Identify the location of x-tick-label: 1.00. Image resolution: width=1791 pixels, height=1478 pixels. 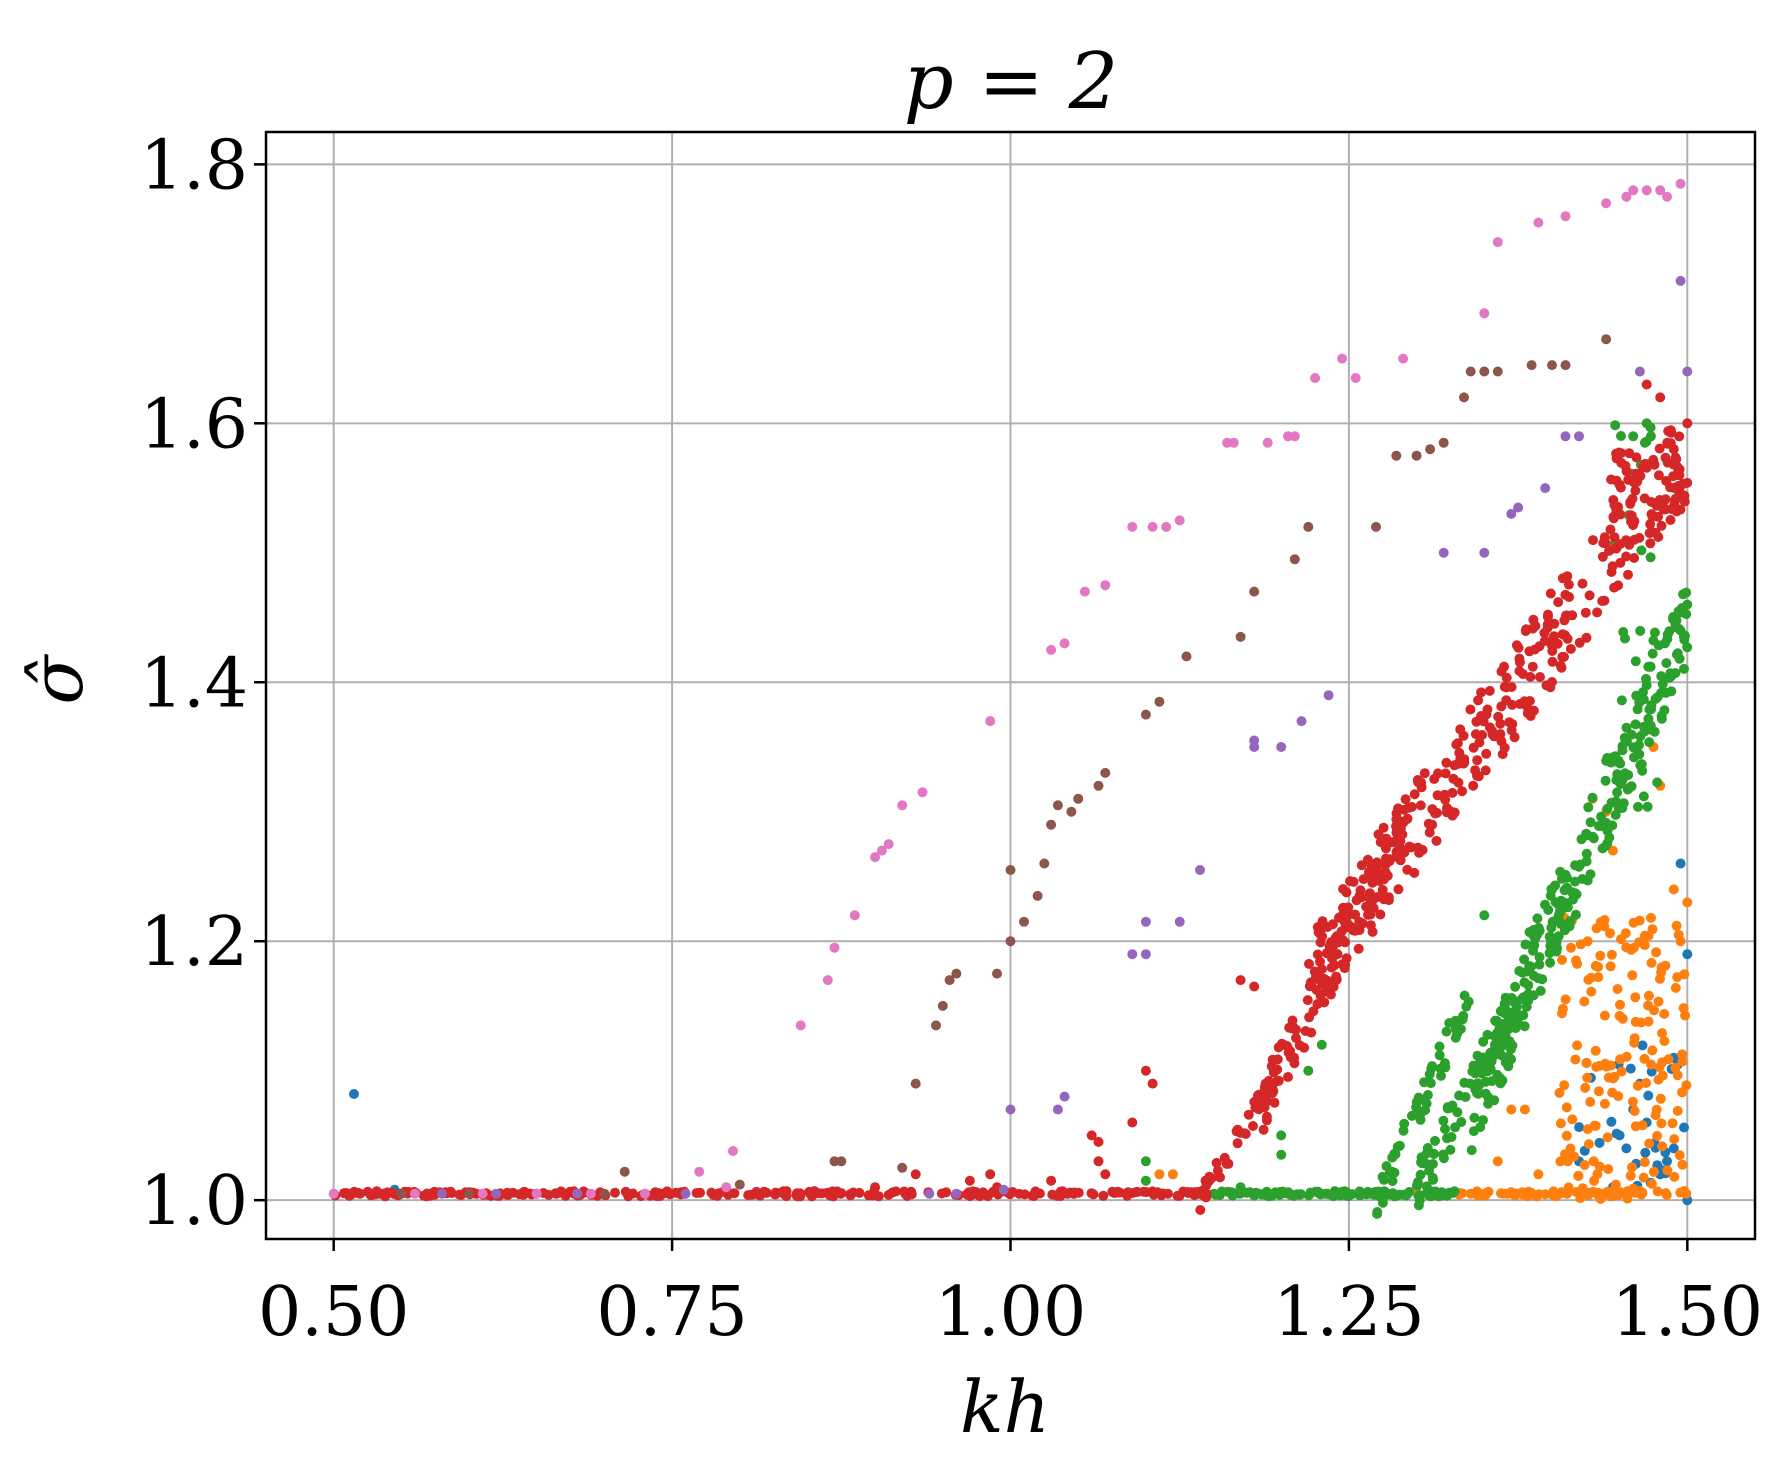
(1010, 1312).